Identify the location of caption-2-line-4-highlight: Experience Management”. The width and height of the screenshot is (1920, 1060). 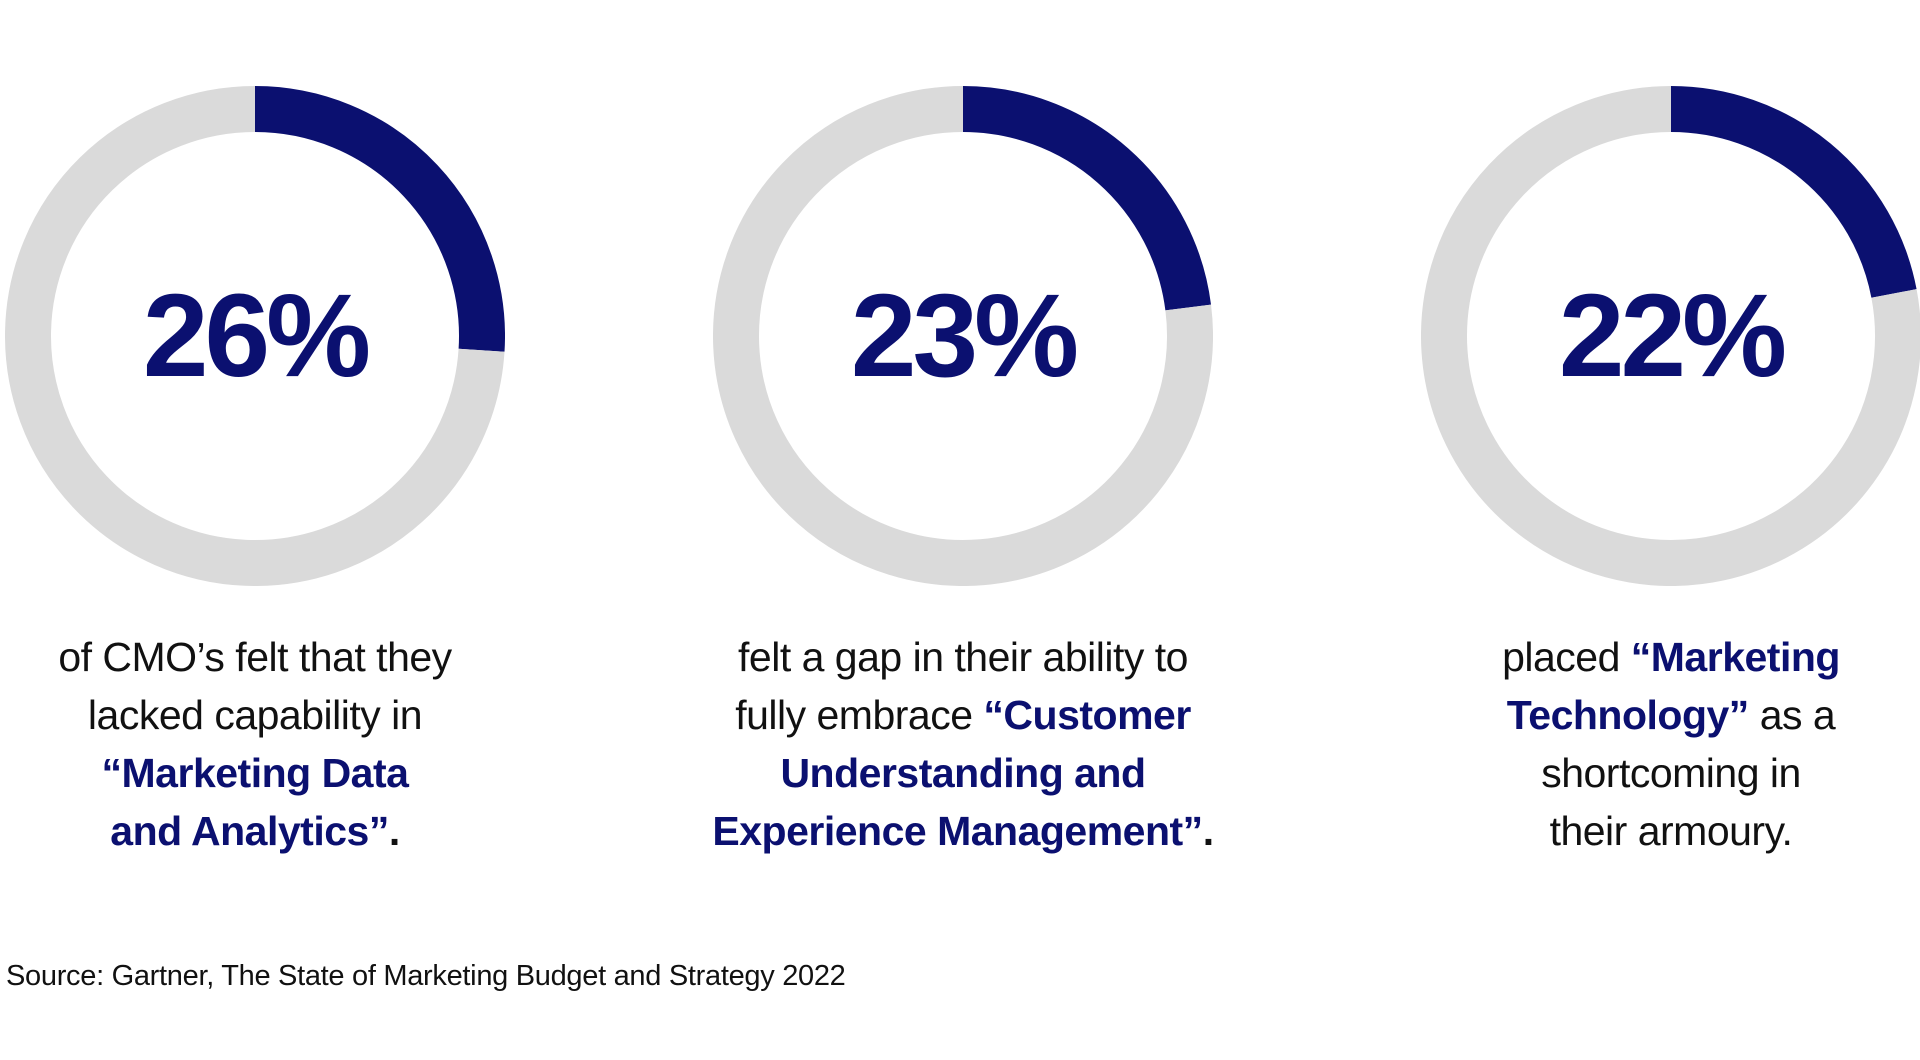
(957, 831).